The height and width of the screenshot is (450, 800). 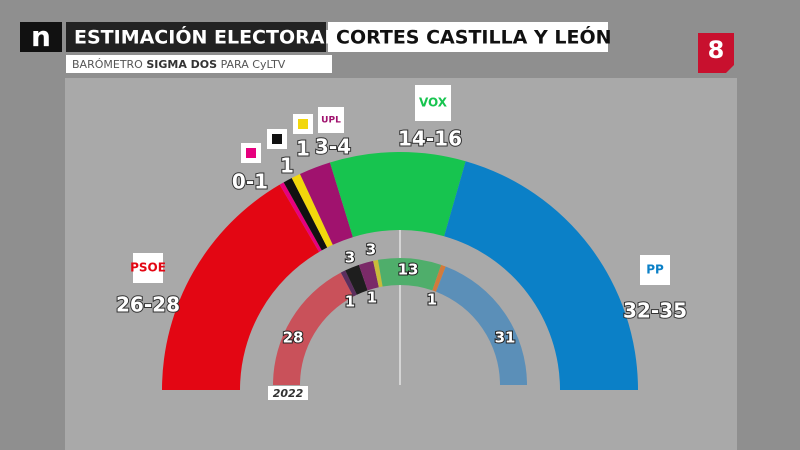 I want to click on subtitle-box, so click(x=468, y=37).